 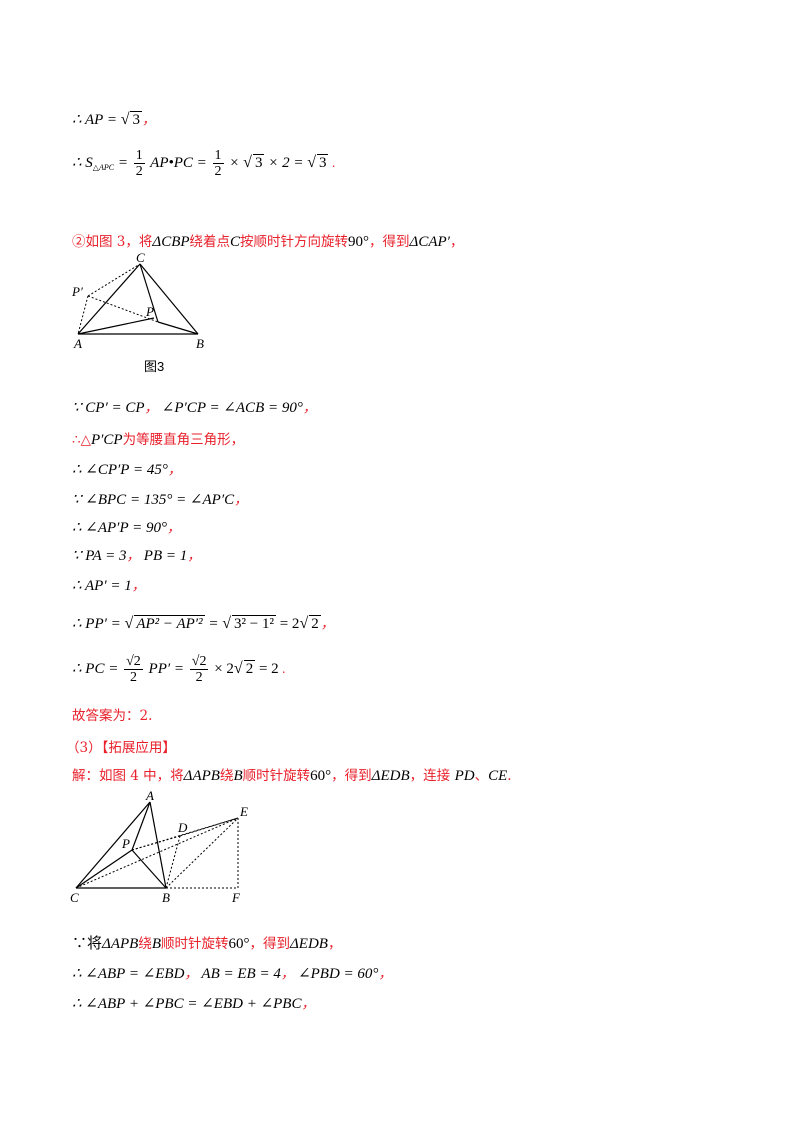 I want to click on line-cp-equal: ∵ CP′ = CP， ∠P′CP = ∠ACB = 90°，, so click(x=194, y=406).